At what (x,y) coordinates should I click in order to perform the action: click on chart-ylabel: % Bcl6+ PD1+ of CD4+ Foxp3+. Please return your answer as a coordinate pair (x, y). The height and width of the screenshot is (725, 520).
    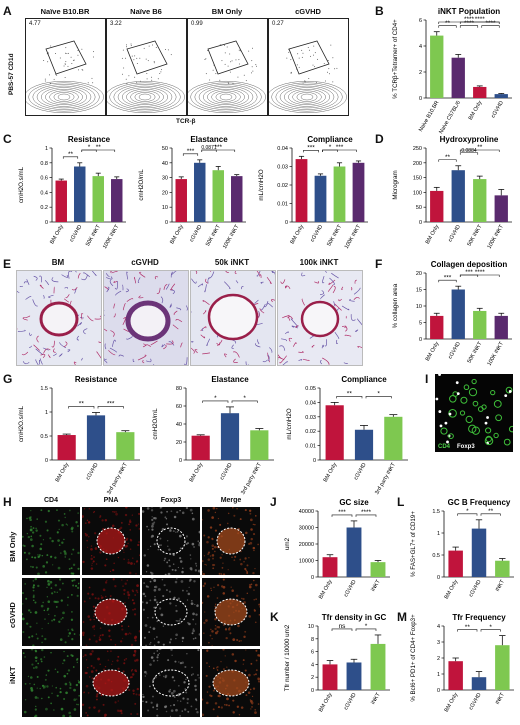
    Looking at the image, I should click on (413, 658).